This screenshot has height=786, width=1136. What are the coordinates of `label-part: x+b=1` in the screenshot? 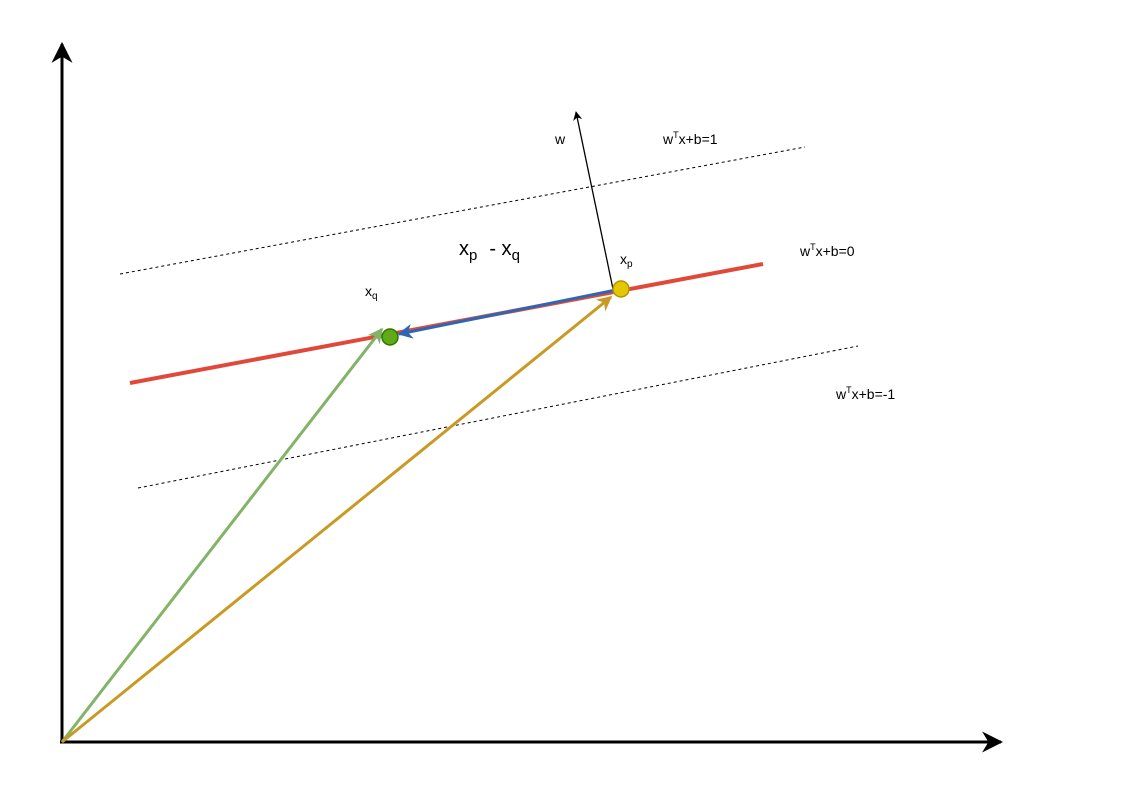 It's located at (698, 139).